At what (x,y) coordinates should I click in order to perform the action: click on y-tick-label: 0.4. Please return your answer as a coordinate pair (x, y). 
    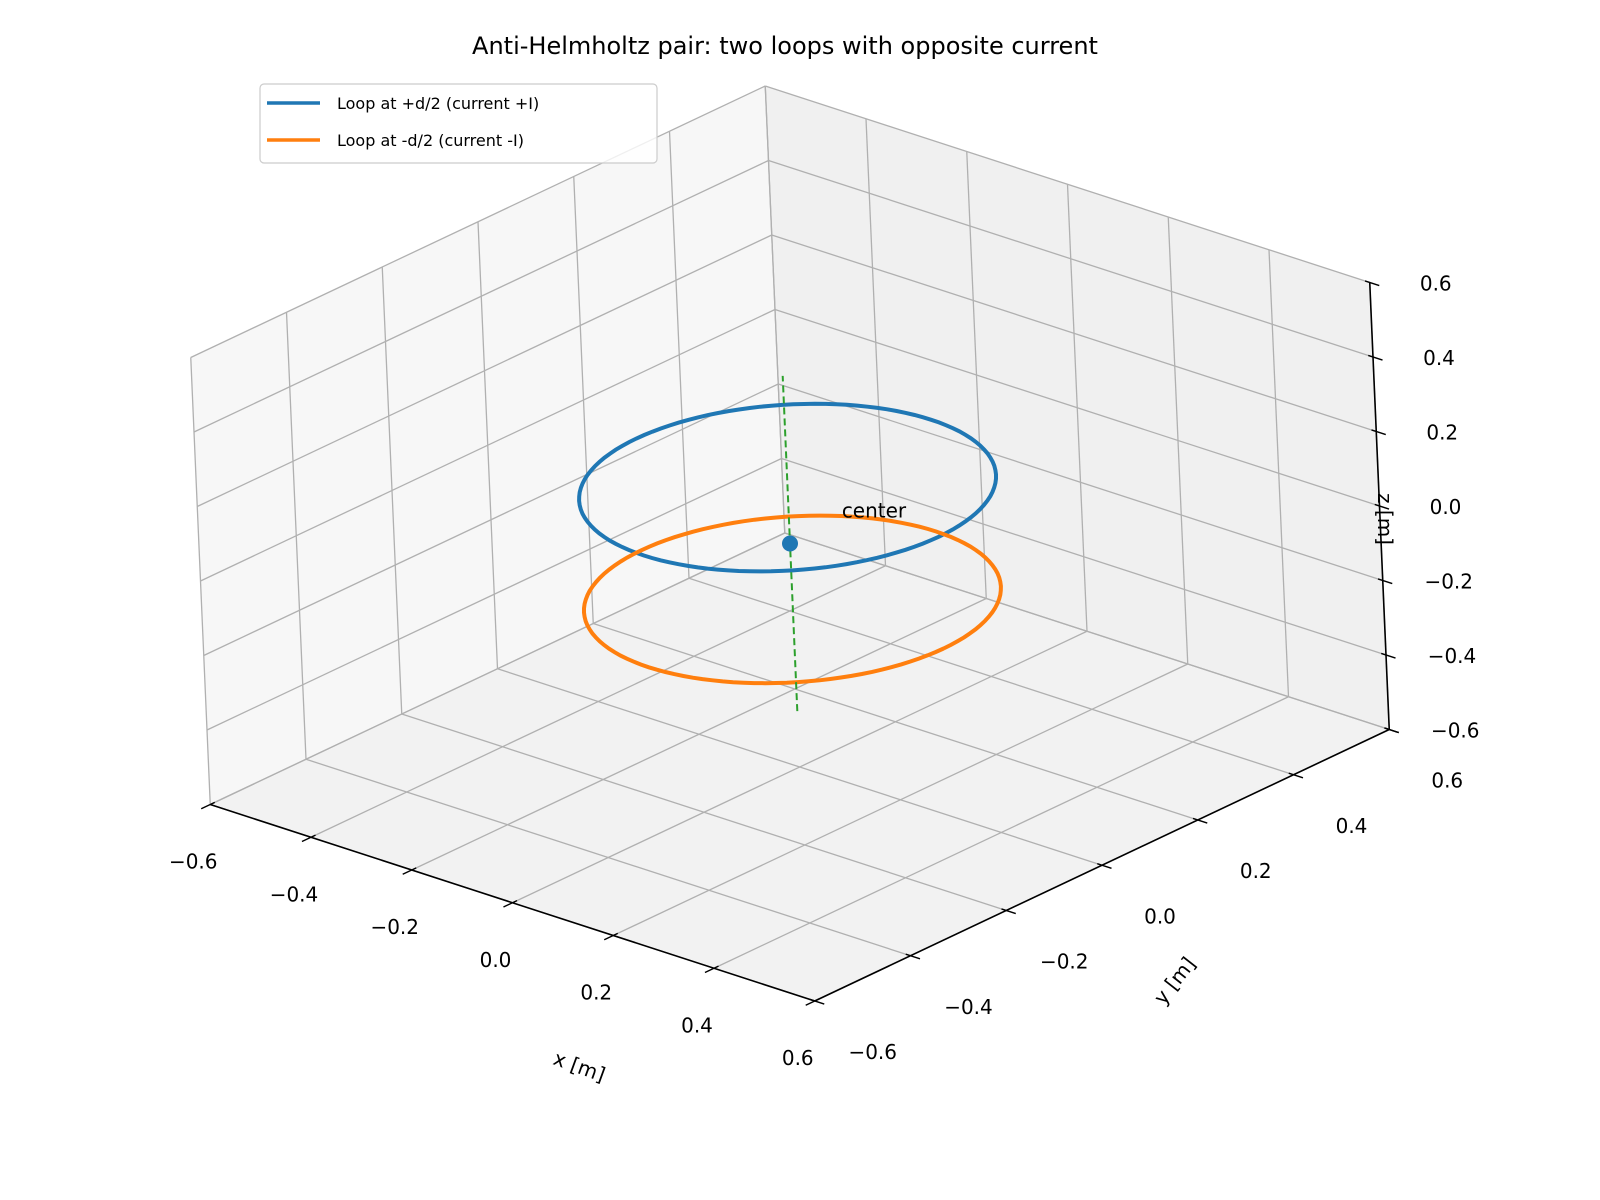
    Looking at the image, I should click on (1352, 826).